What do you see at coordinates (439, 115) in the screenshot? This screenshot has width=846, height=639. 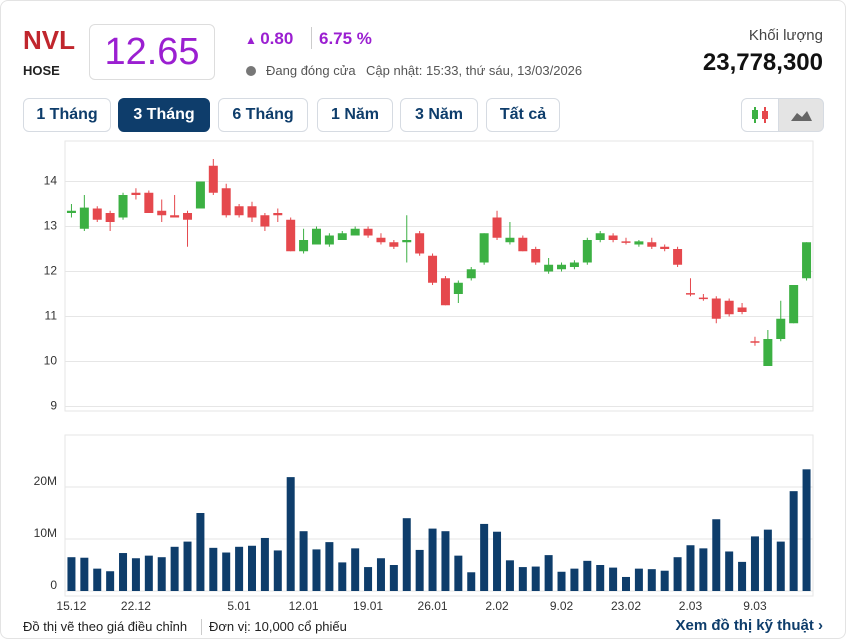 I see `range-button: 3 Năm` at bounding box center [439, 115].